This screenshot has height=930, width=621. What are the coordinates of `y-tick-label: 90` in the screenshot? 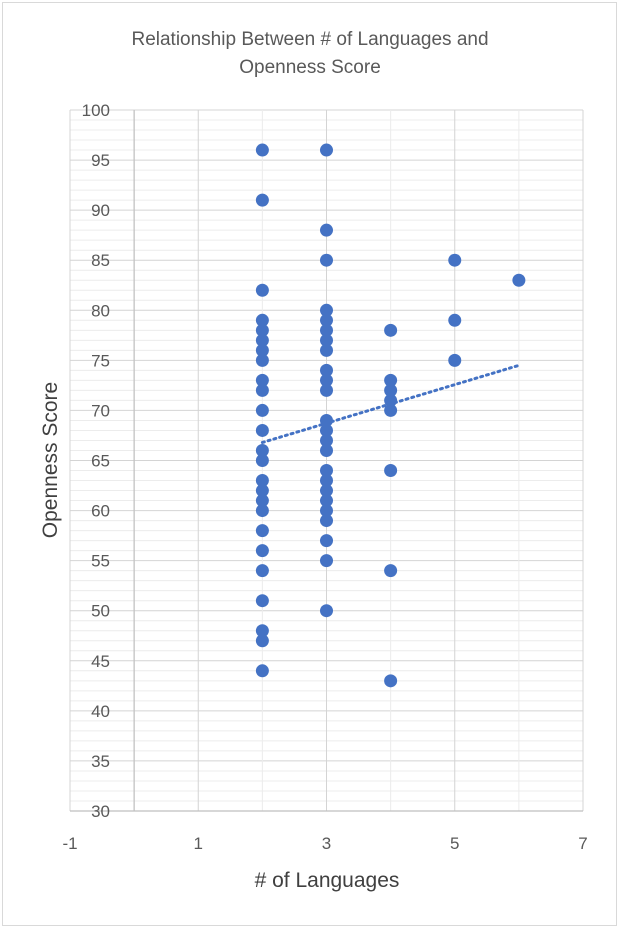 It's located at (100, 210).